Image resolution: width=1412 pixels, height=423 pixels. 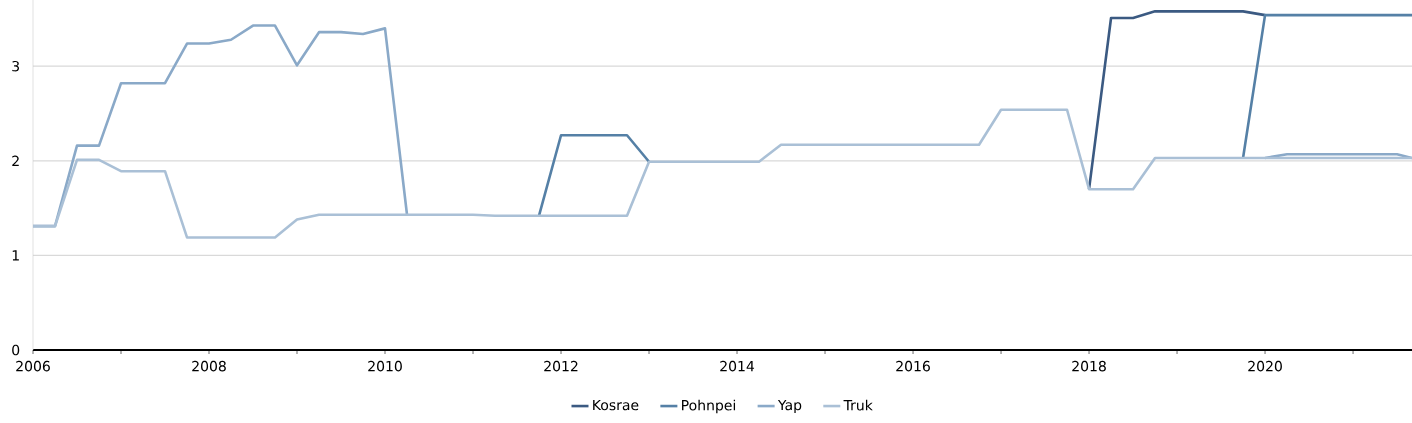 What do you see at coordinates (1265, 366) in the screenshot?
I see `x-tick-label: 2020` at bounding box center [1265, 366].